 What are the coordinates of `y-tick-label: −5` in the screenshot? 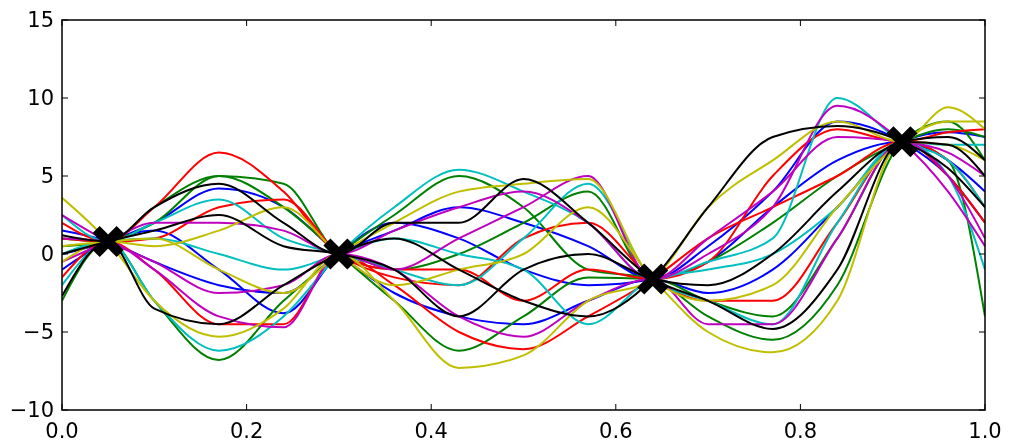 It's located at (38, 332).